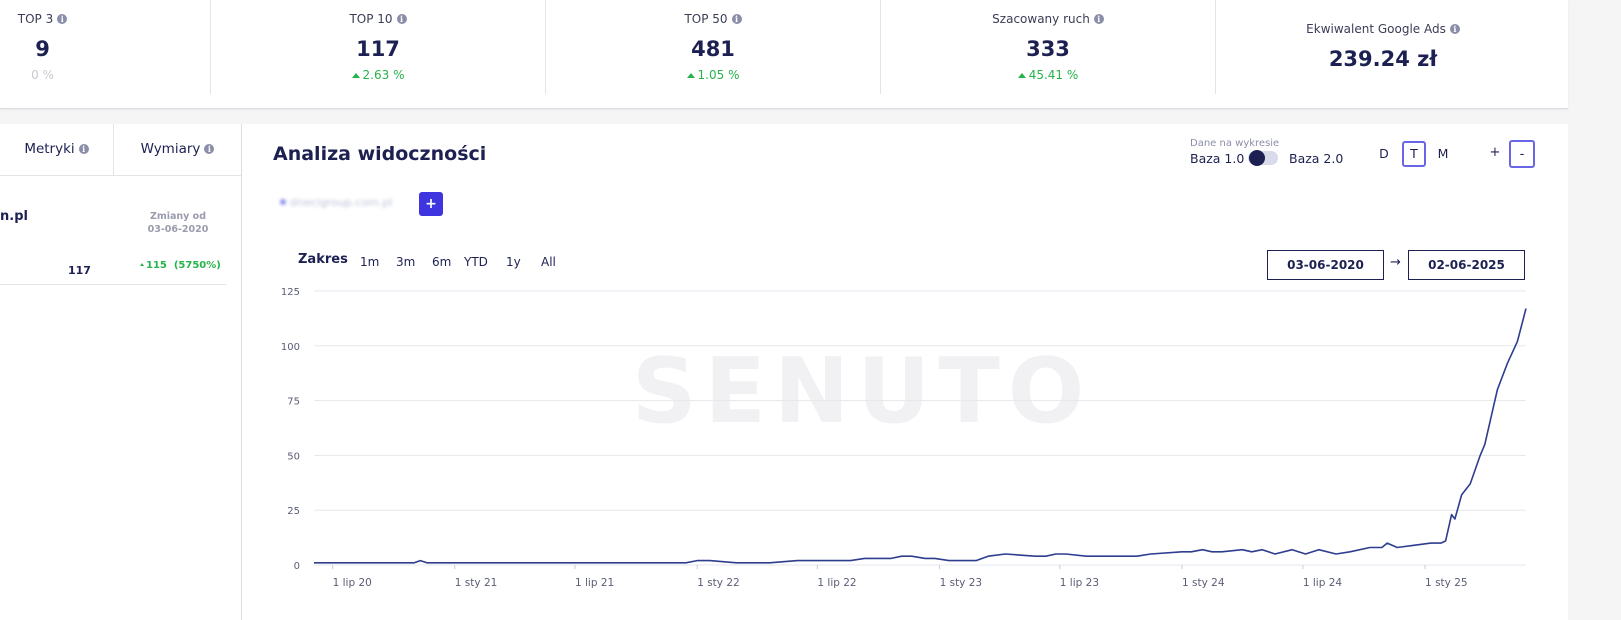 This screenshot has width=1621, height=620. Describe the element at coordinates (293, 511) in the screenshot. I see `y-tick-label: 25` at that location.